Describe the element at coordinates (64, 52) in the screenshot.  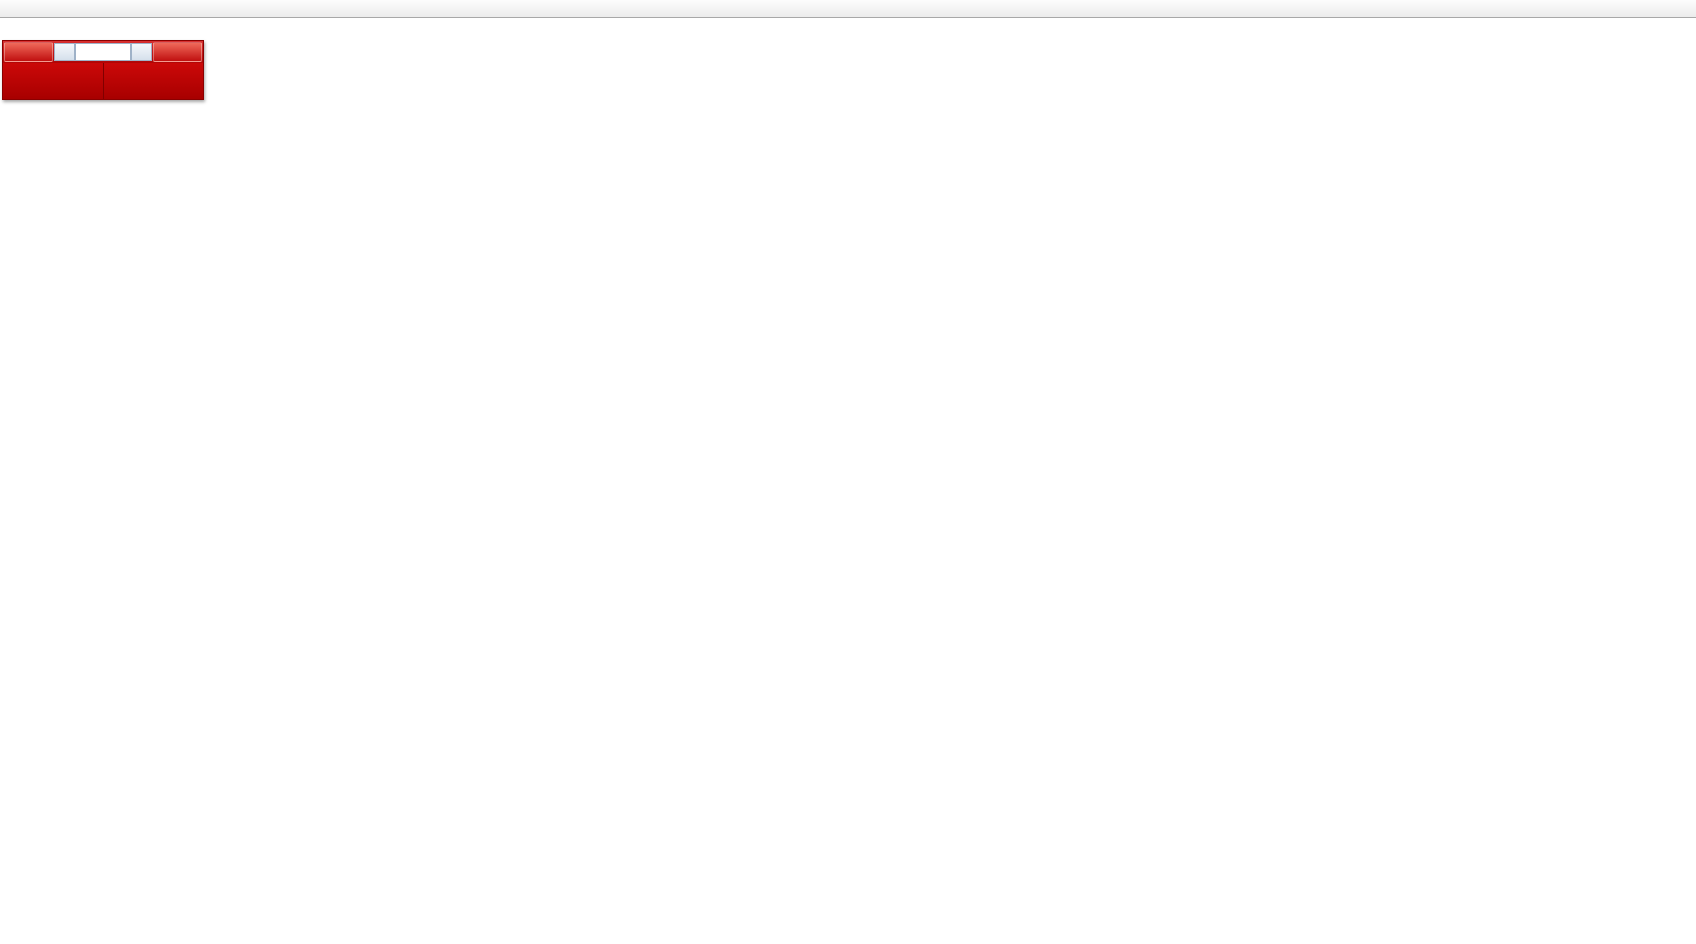
I see `volume-down-button` at that location.